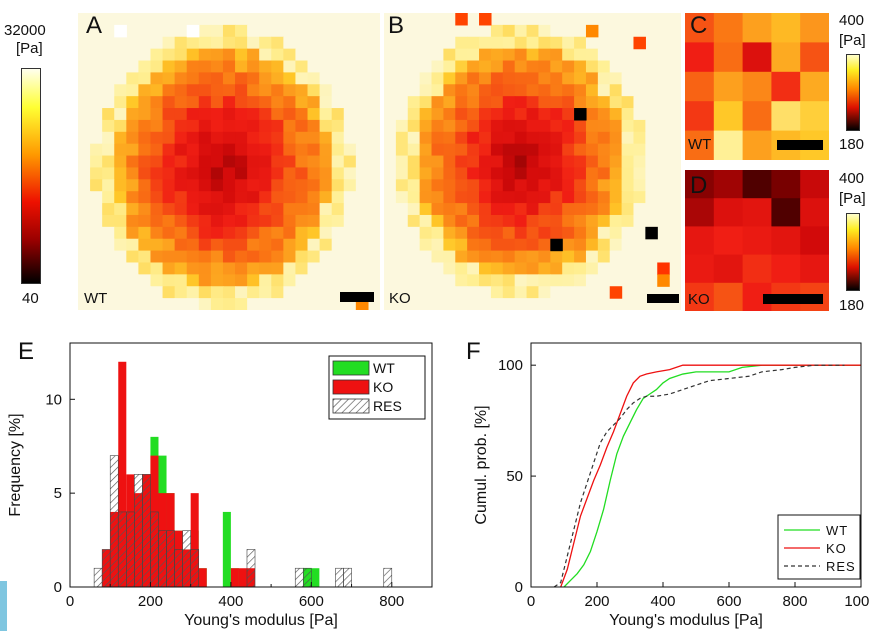 The image size is (869, 631). What do you see at coordinates (261, 620) in the screenshot?
I see `x-axis-label-e: Young's modulus [Pa]` at bounding box center [261, 620].